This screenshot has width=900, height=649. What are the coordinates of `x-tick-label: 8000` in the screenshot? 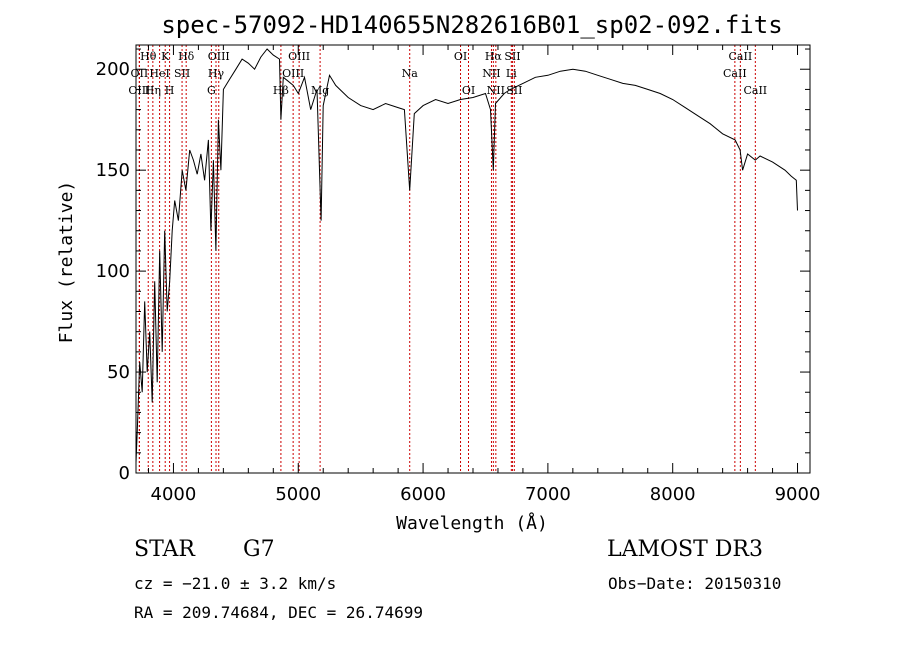 It's located at (673, 494).